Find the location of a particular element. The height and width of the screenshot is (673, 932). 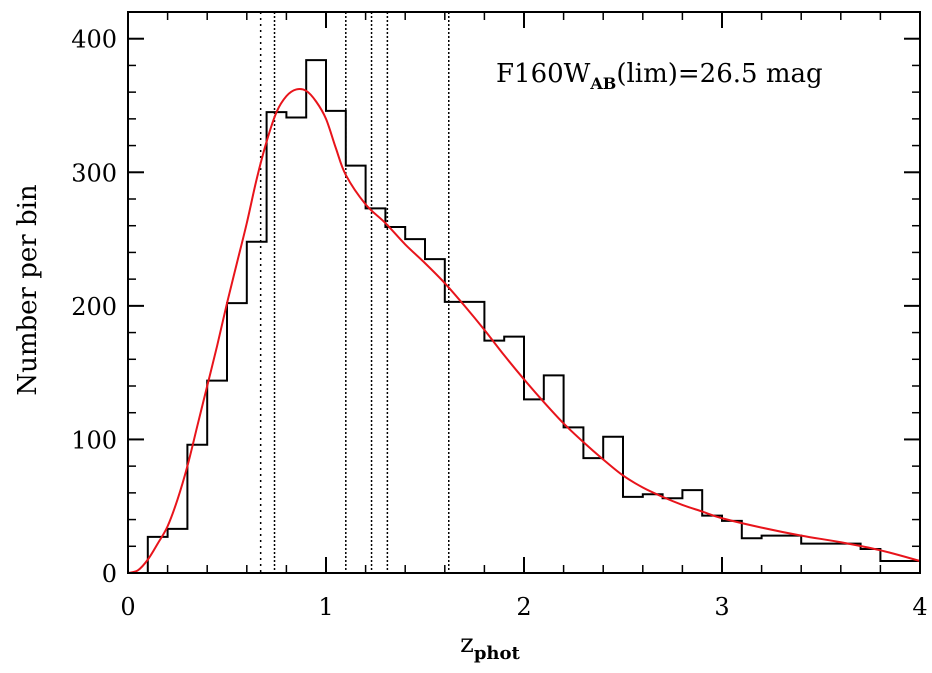

y-tick-label: 300 is located at coordinates (94, 173).